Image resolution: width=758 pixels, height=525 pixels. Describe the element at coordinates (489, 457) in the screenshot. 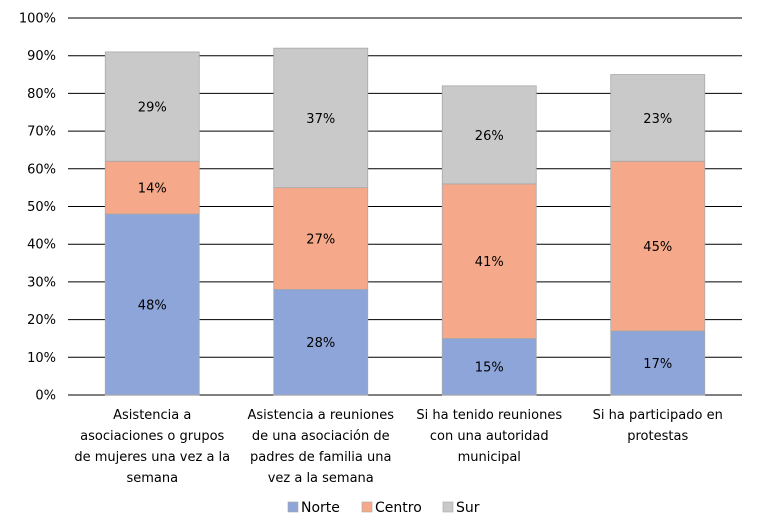

I see `category-label-line: municipal` at that location.